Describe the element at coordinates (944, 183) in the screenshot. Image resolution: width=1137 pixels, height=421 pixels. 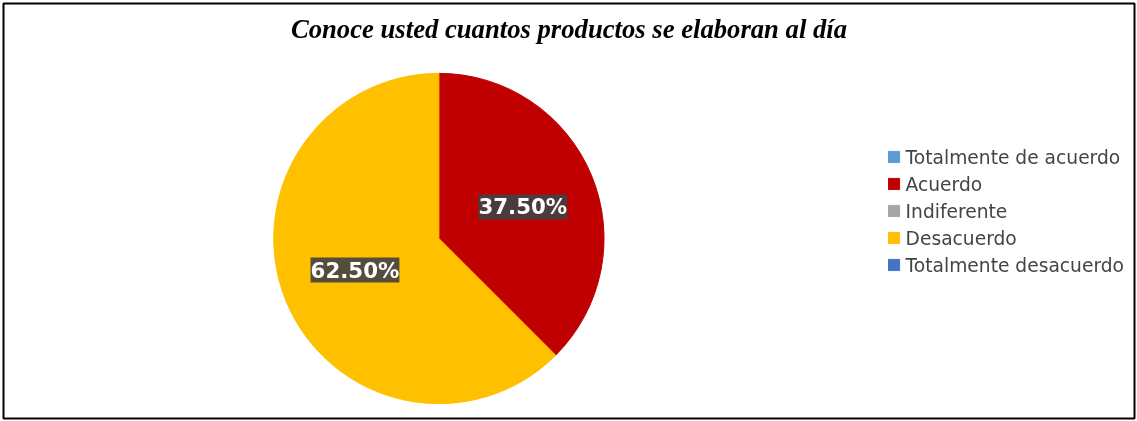
I see `legend-label: Acuerdo` at that location.